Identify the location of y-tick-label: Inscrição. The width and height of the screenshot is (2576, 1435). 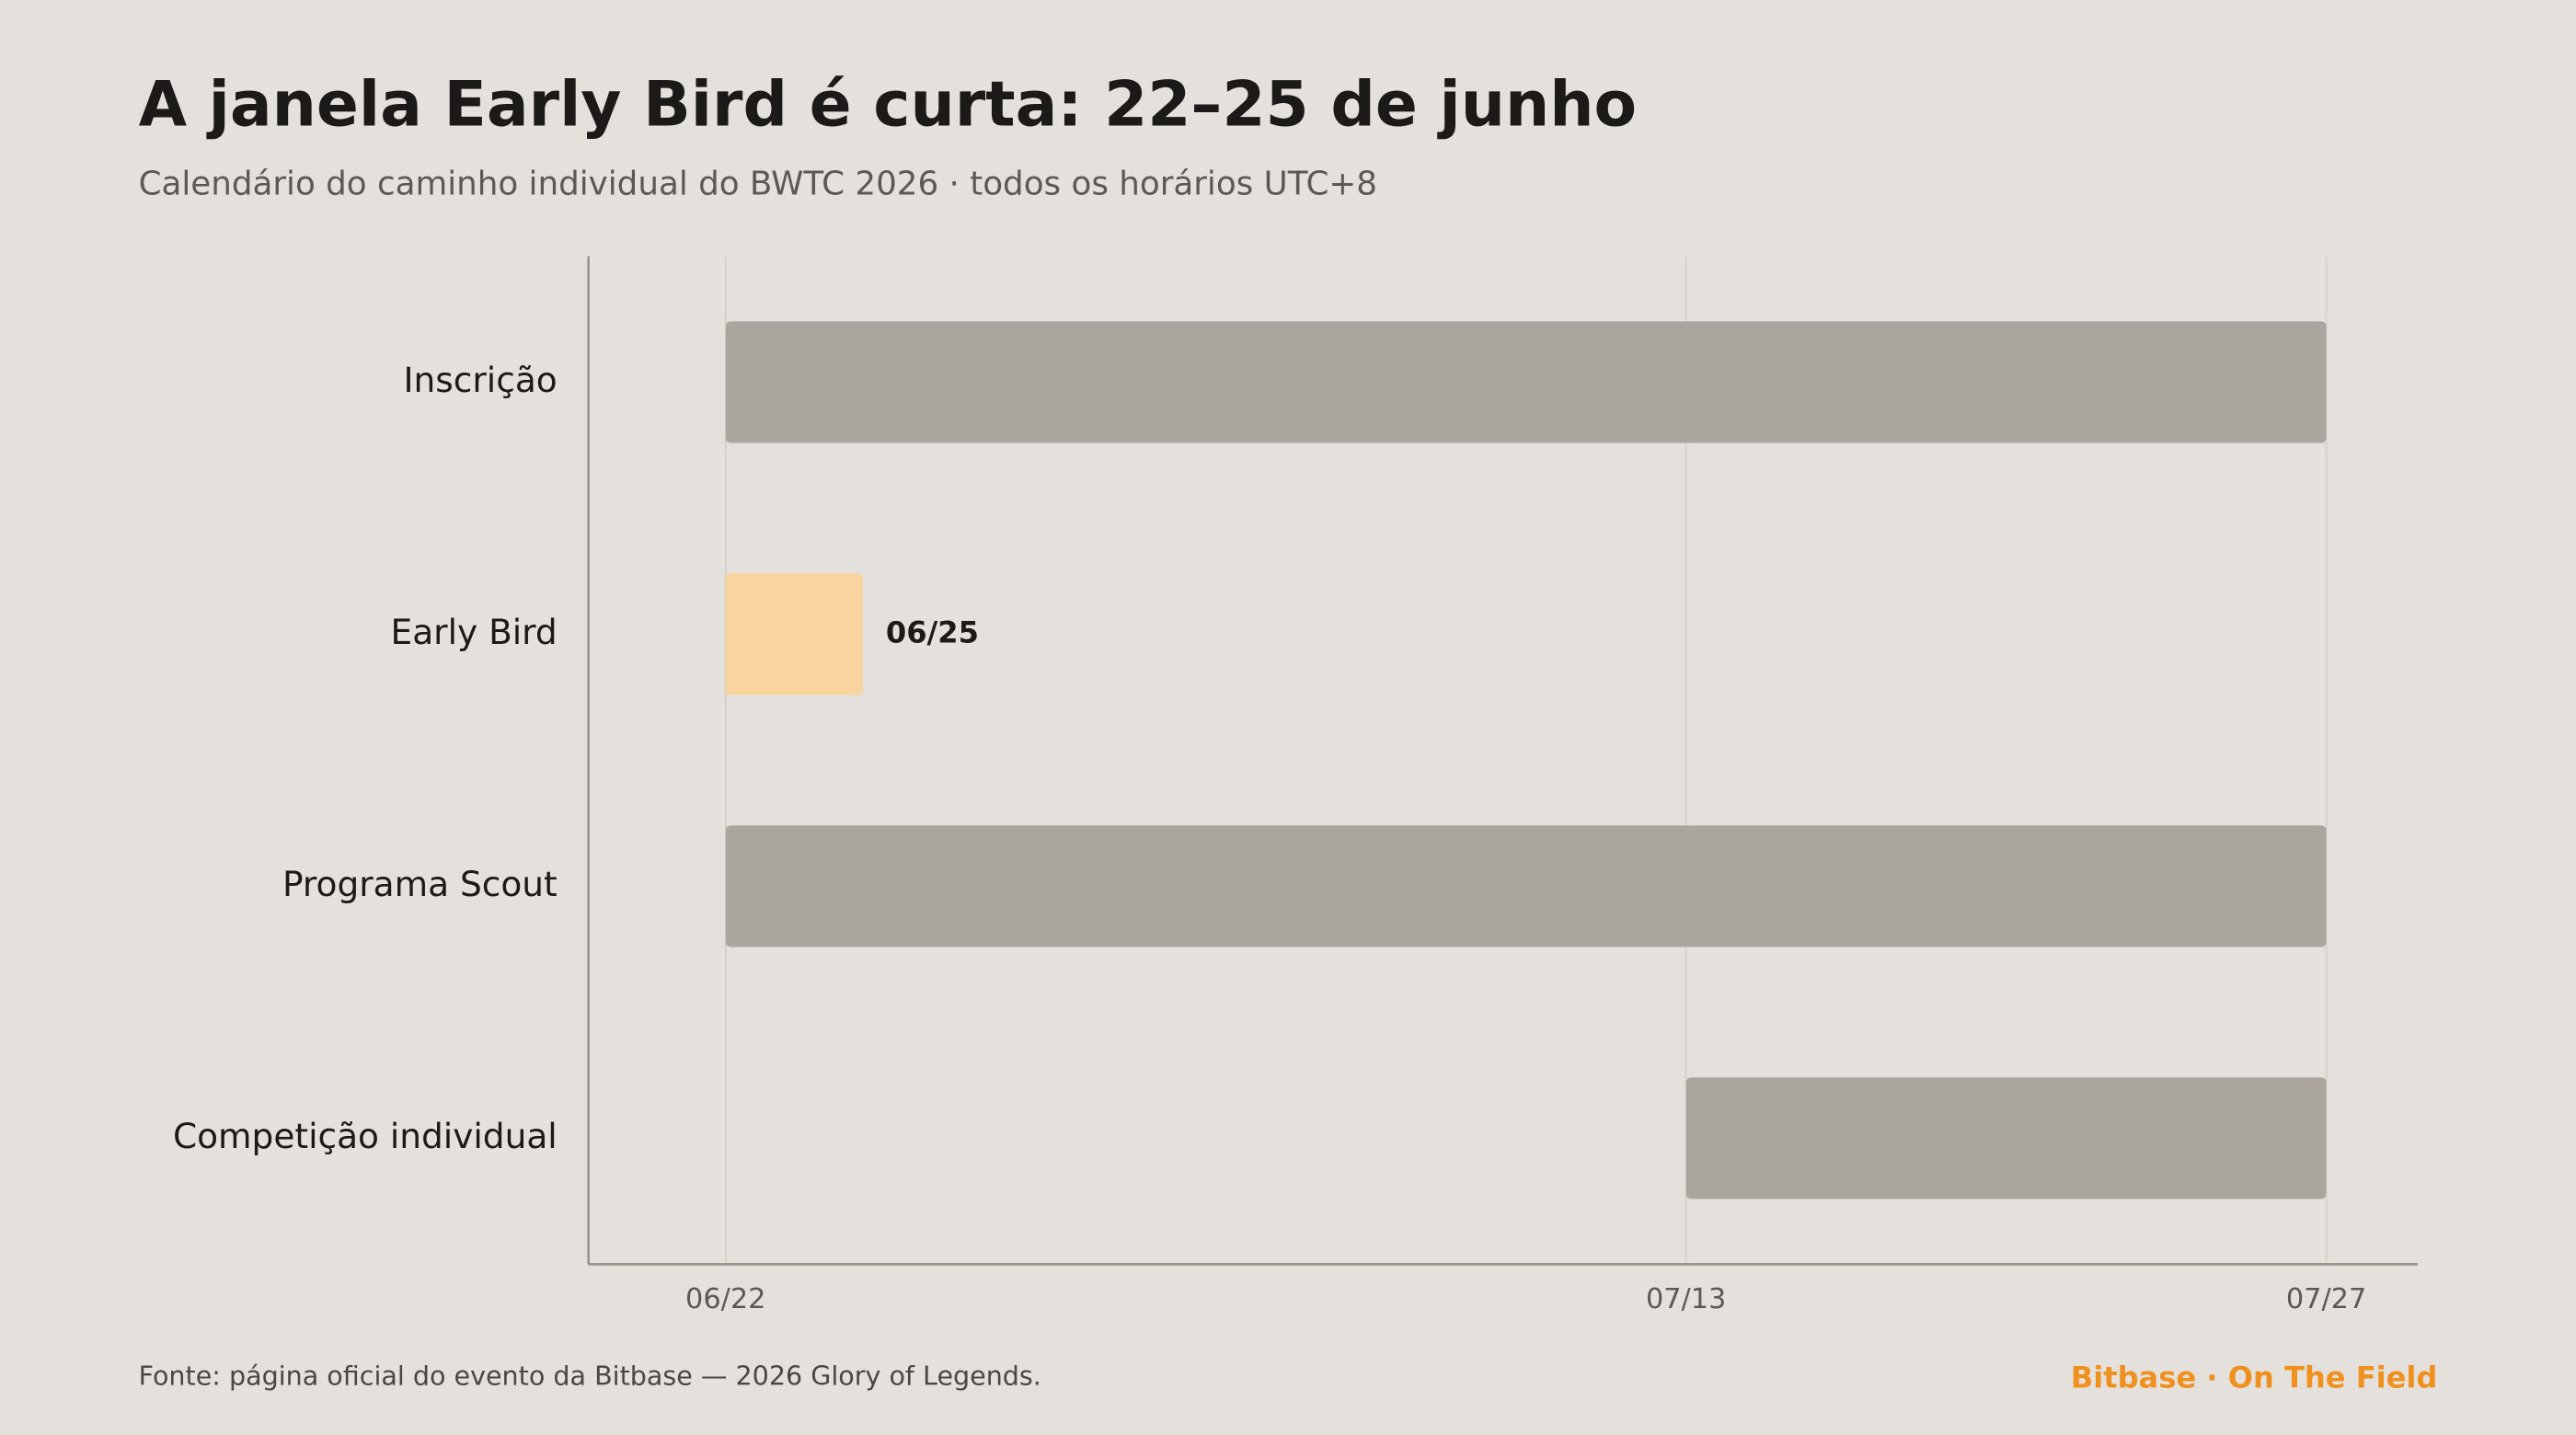
(480, 380).